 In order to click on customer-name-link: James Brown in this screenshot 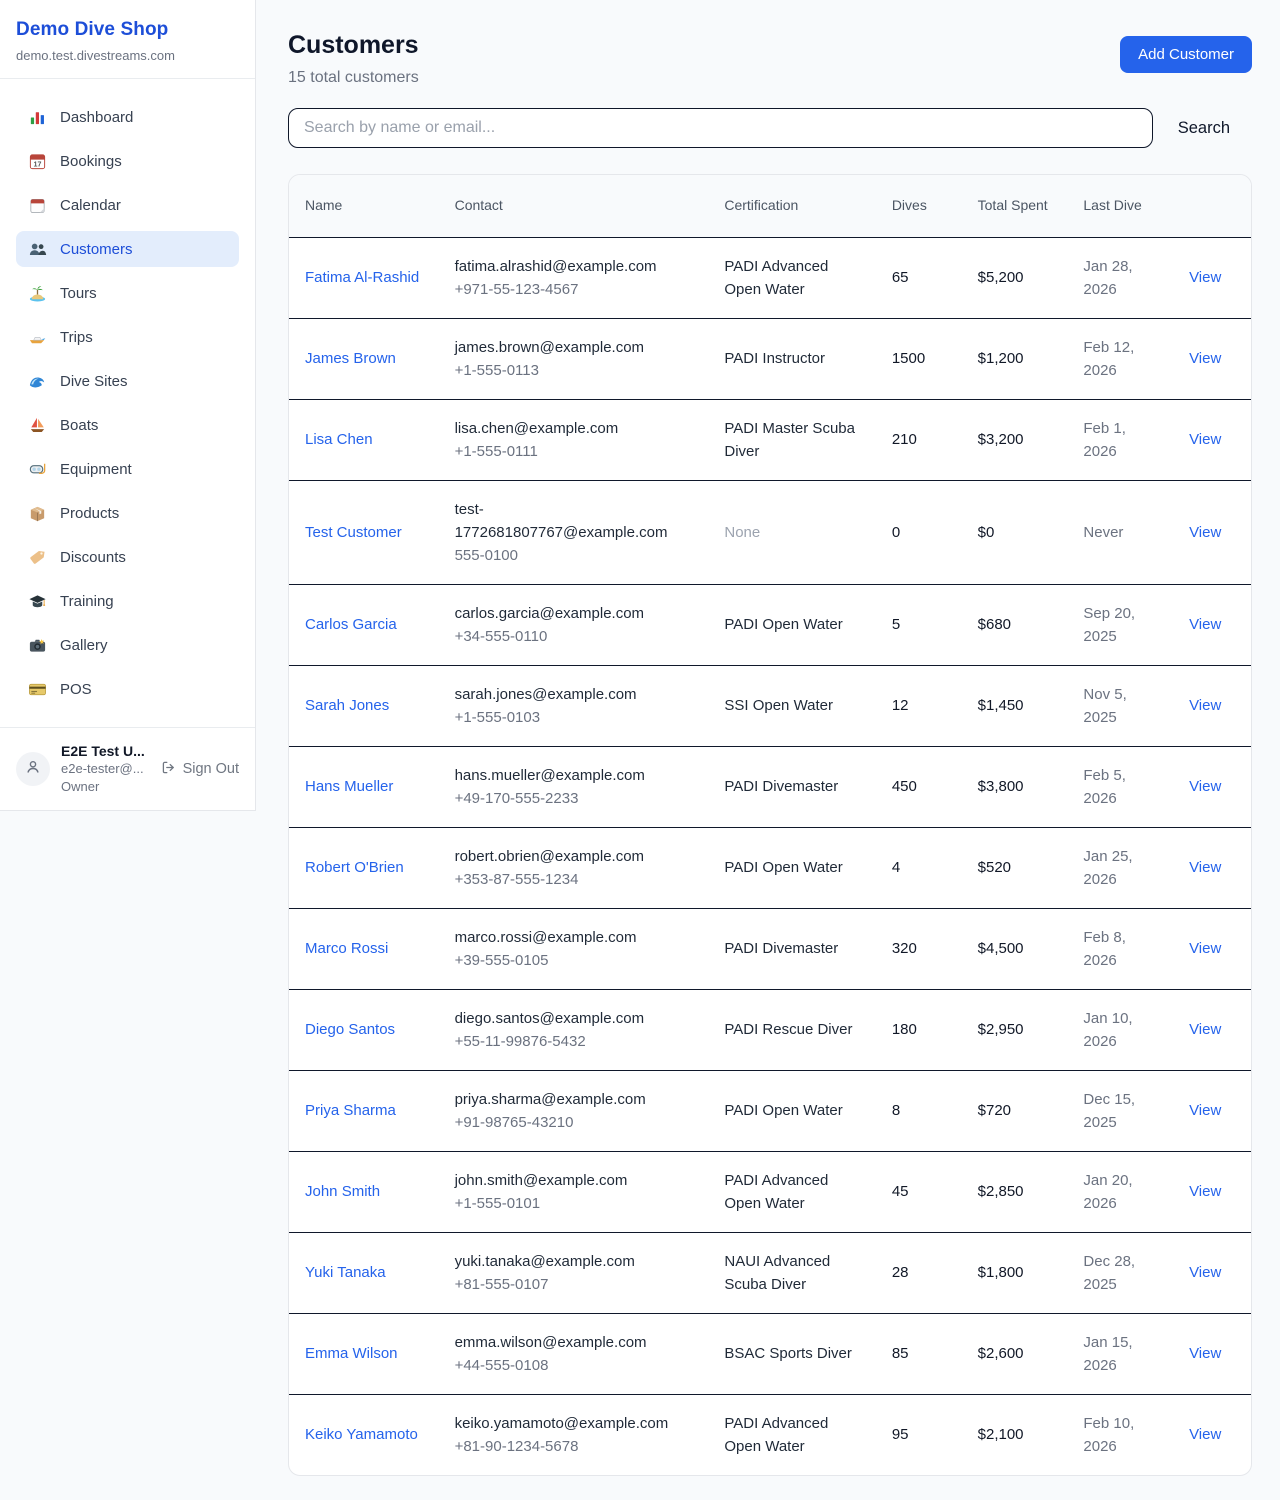, I will do `click(350, 358)`.